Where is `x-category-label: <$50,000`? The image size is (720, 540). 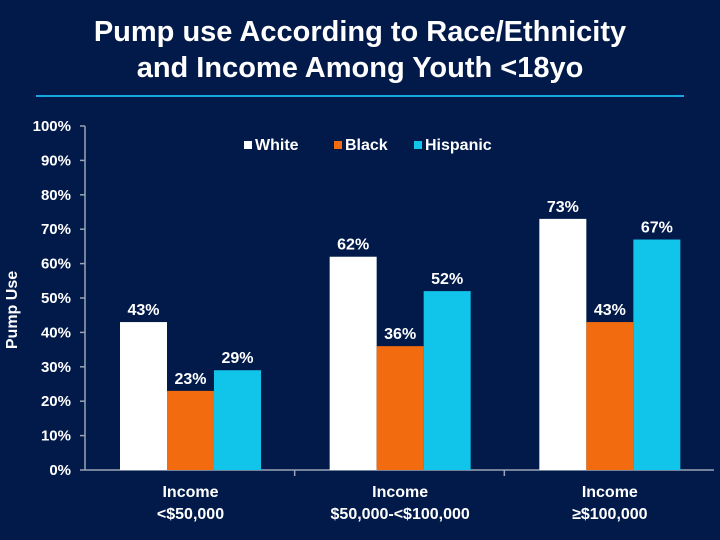
x-category-label: <$50,000 is located at coordinates (190, 514).